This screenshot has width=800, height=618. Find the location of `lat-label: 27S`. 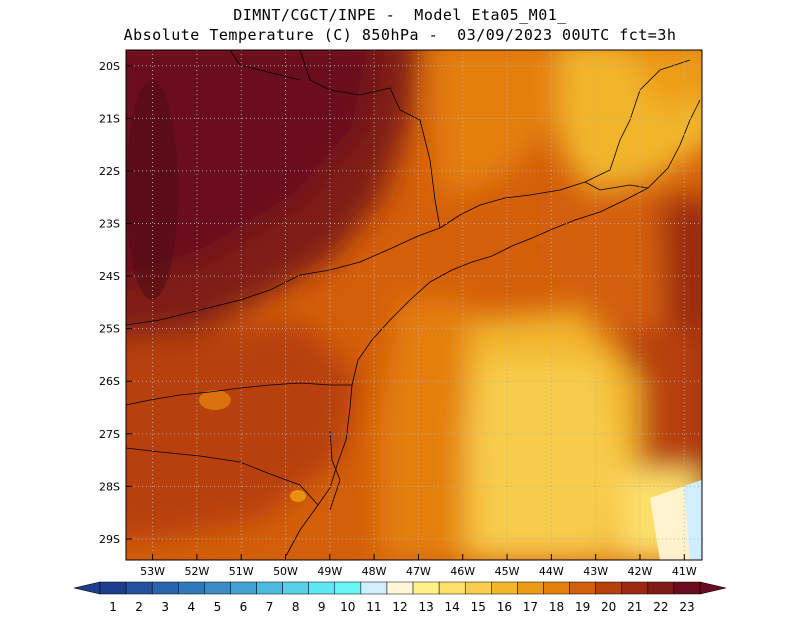

lat-label: 27S is located at coordinates (109, 434).